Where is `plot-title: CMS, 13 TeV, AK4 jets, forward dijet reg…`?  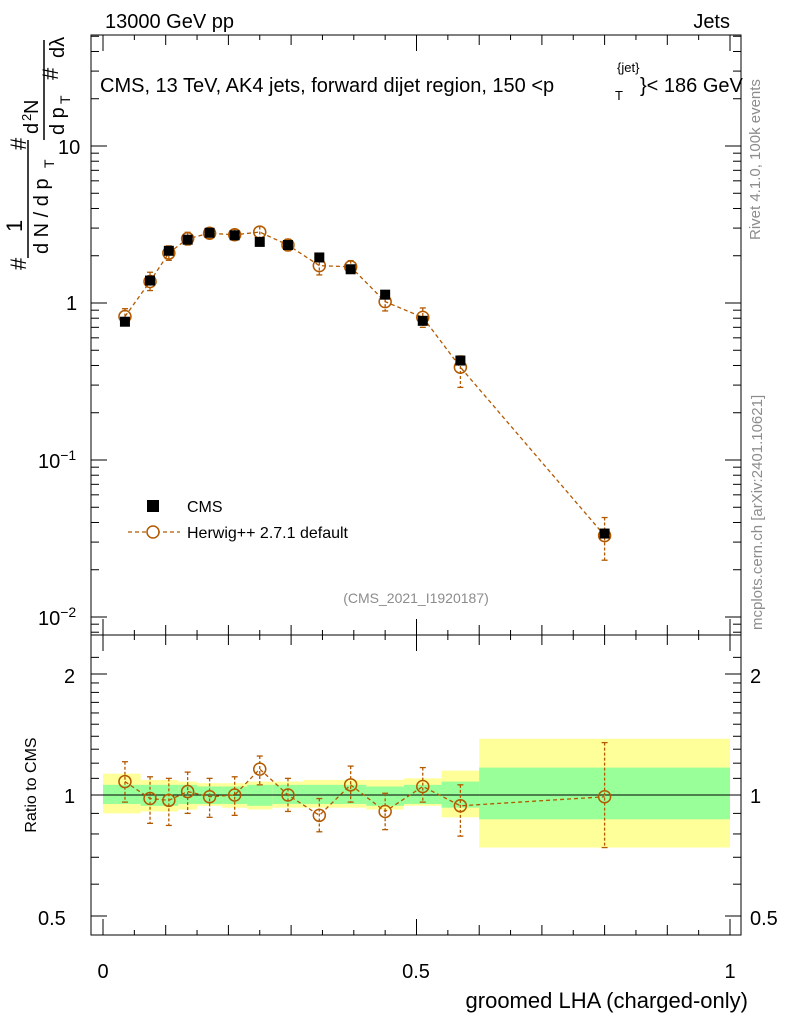 plot-title: CMS, 13 TeV, AK4 jets, forward dijet reg… is located at coordinates (327, 86).